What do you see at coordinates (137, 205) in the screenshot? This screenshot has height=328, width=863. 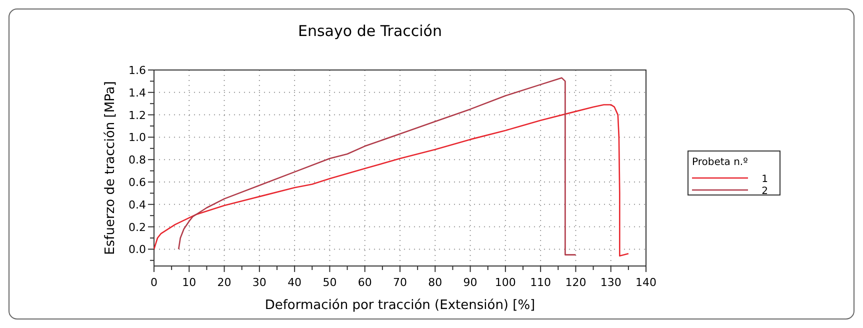 I see `y-tick-label: 0.4` at bounding box center [137, 205].